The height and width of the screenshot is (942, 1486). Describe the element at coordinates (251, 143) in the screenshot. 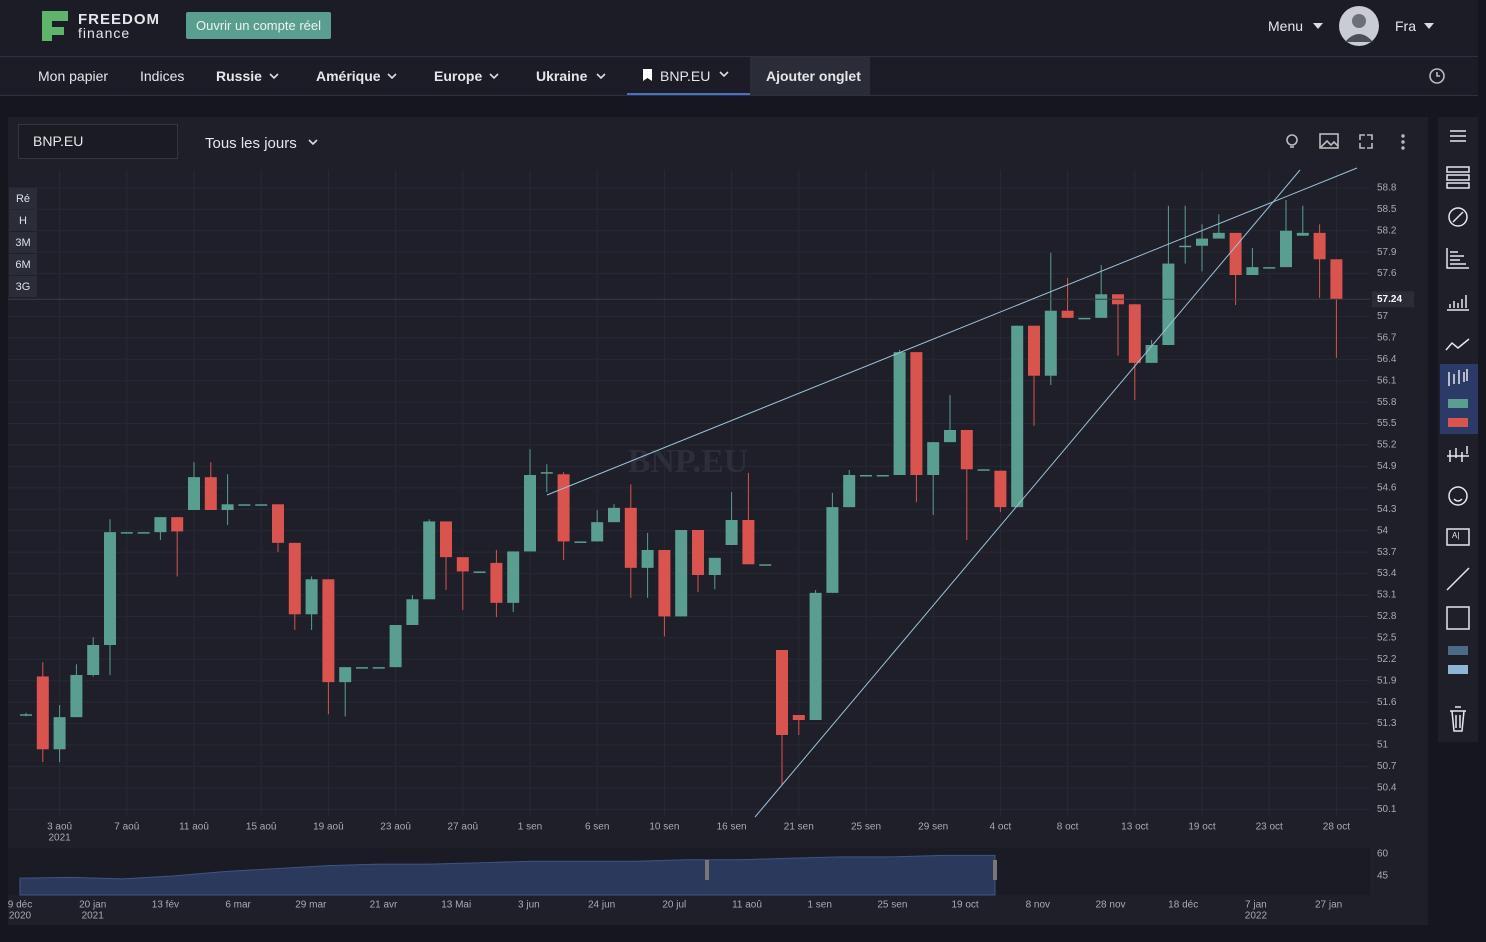

I see `interval-select: Tous les jours` at that location.